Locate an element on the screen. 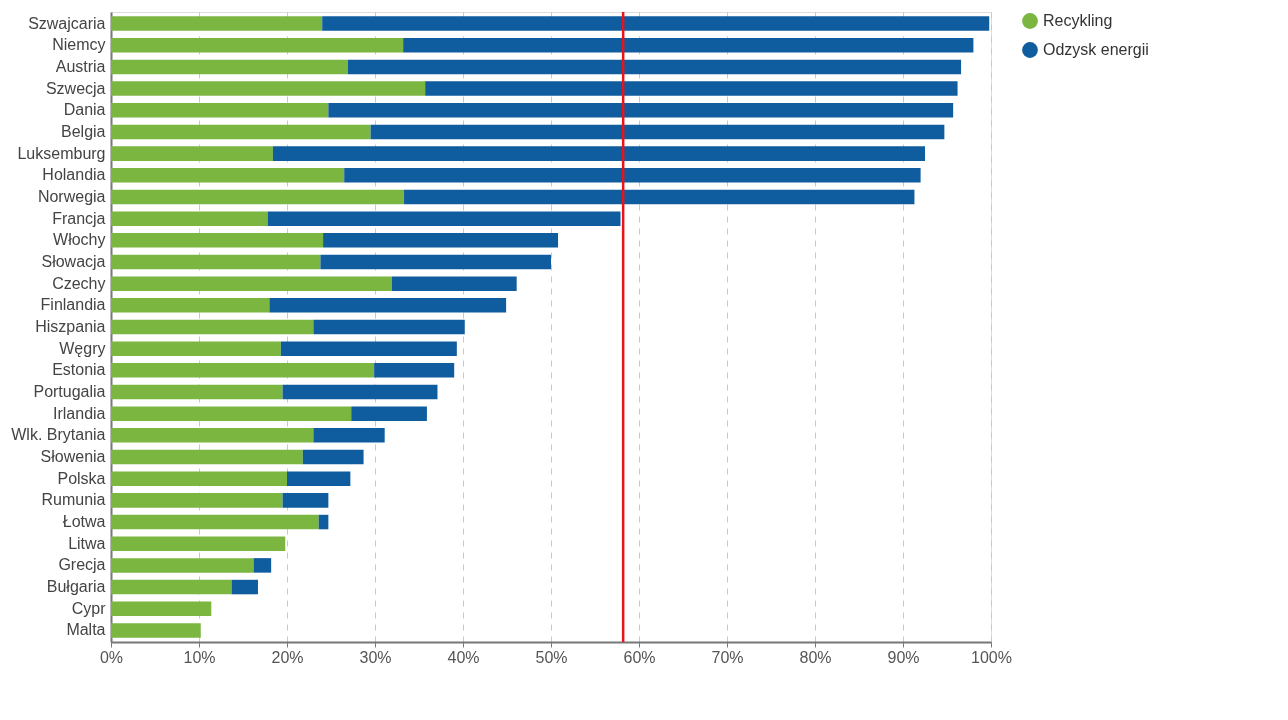 The height and width of the screenshot is (720, 1288). y-tick-label: Czechy is located at coordinates (79, 283).